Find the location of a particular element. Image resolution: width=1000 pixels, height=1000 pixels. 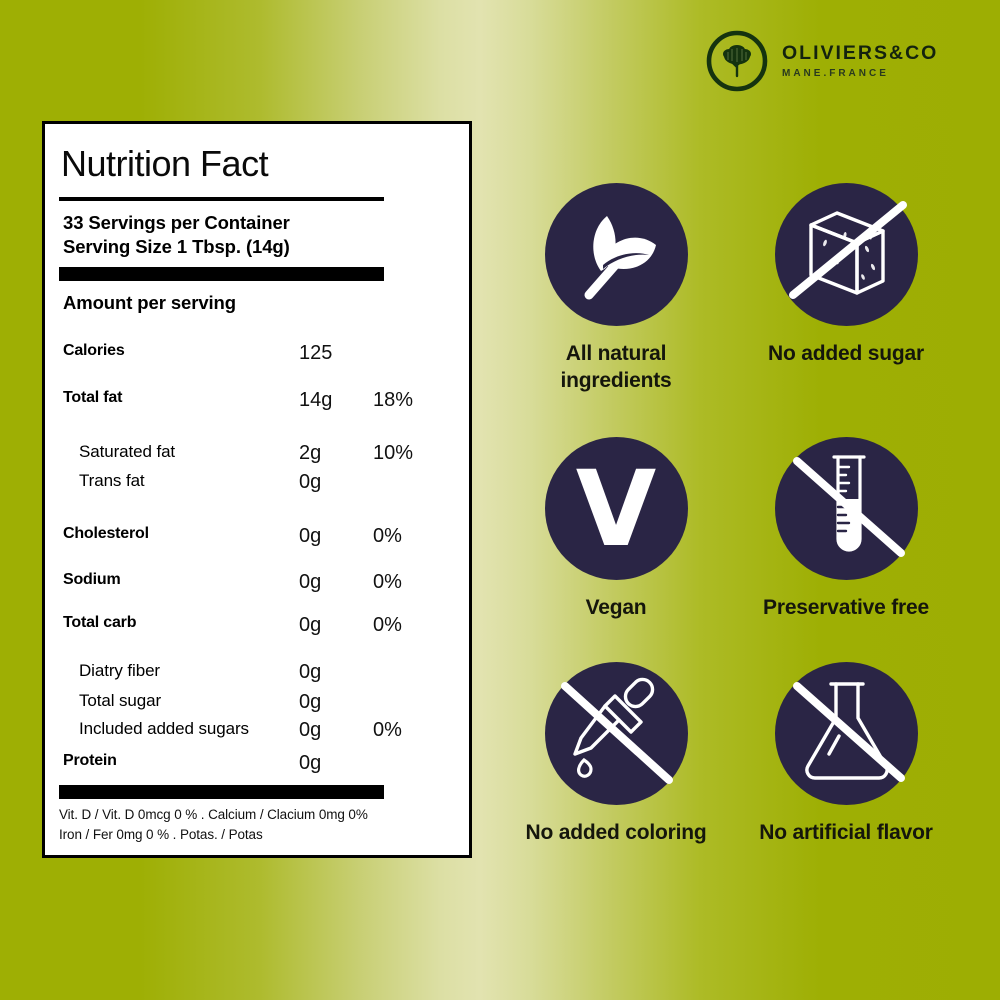

footnote-line-2: Iron / Fer 0mg 0 % . Potas. / Potas is located at coordinates (161, 834).